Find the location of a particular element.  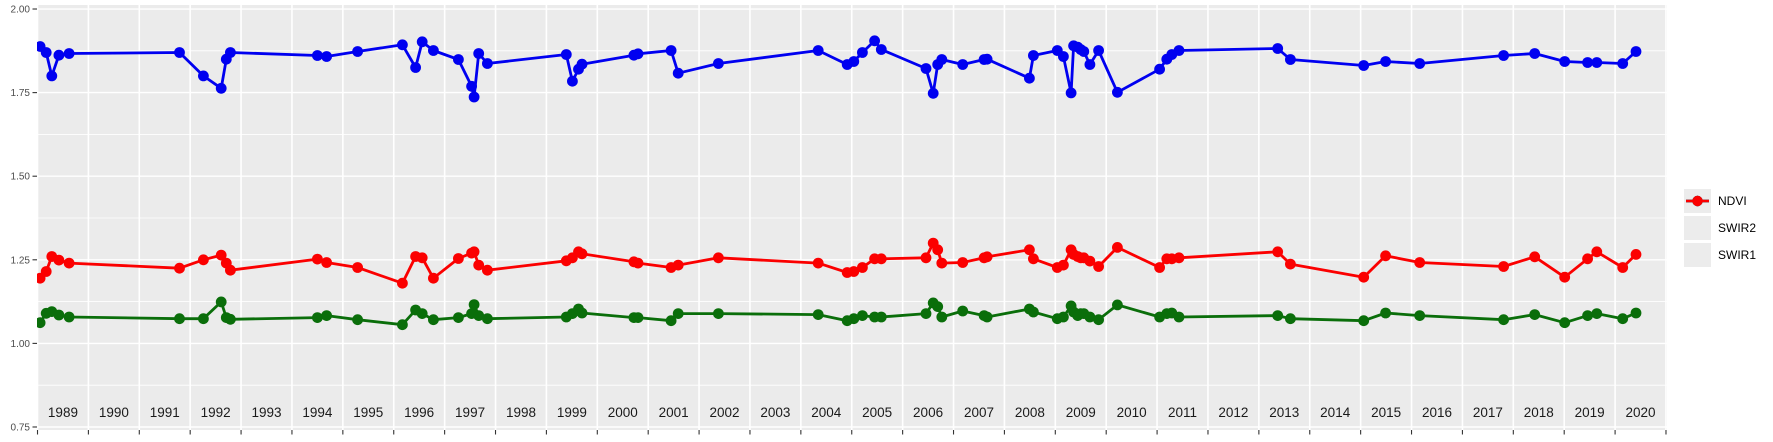

x-tick-label: 1998 is located at coordinates (521, 412).